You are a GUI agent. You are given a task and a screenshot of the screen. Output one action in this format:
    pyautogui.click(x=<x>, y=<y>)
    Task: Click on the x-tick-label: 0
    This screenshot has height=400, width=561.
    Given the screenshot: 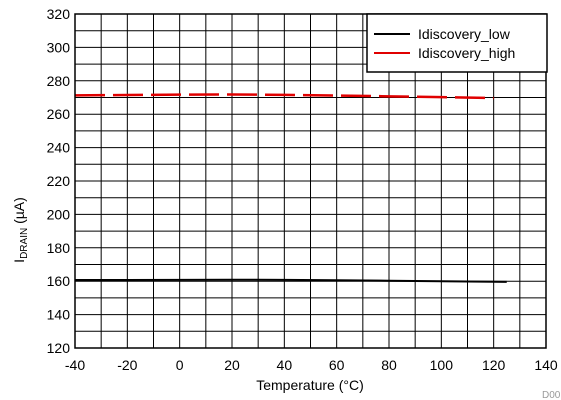 What is the action you would take?
    pyautogui.click(x=180, y=365)
    